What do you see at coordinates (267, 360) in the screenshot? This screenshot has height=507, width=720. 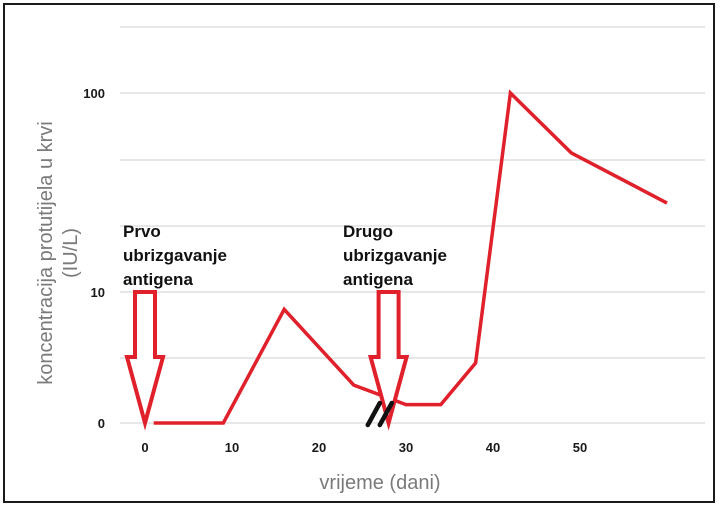 I see `arrow-layer` at bounding box center [267, 360].